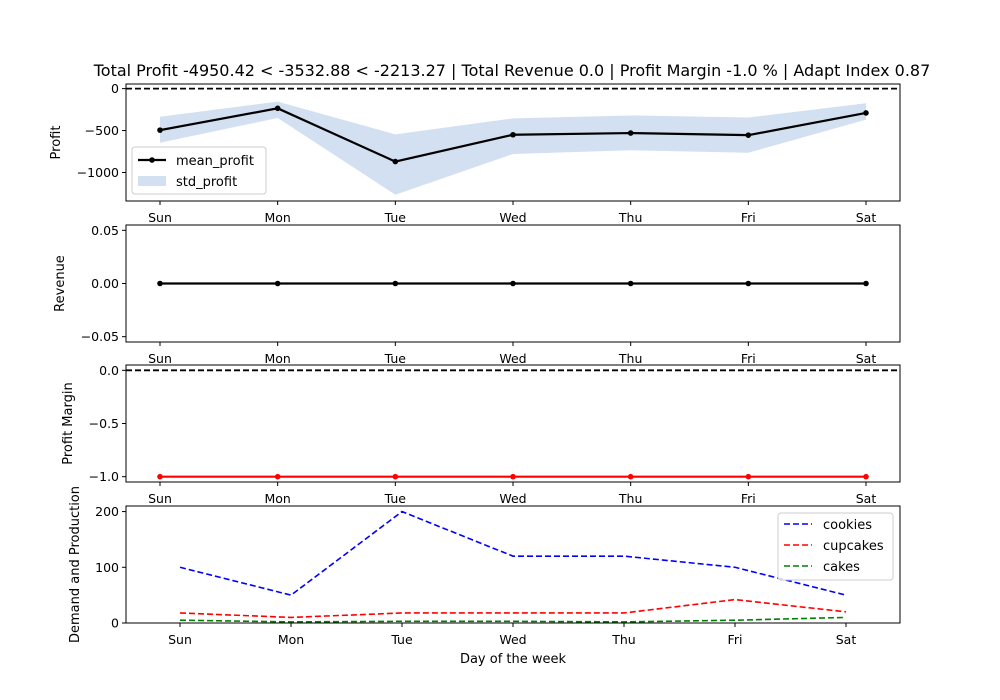 The image size is (1000, 700). I want to click on profit-y-axis-label: Profit, so click(56, 143).